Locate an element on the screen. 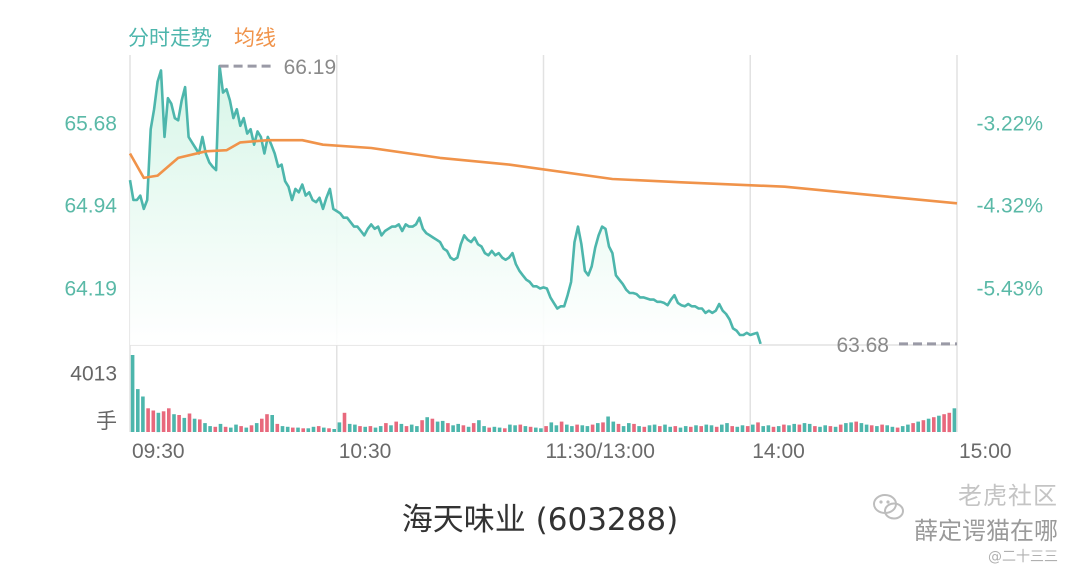  watermark-handle: @二十三三 is located at coordinates (1023, 557).